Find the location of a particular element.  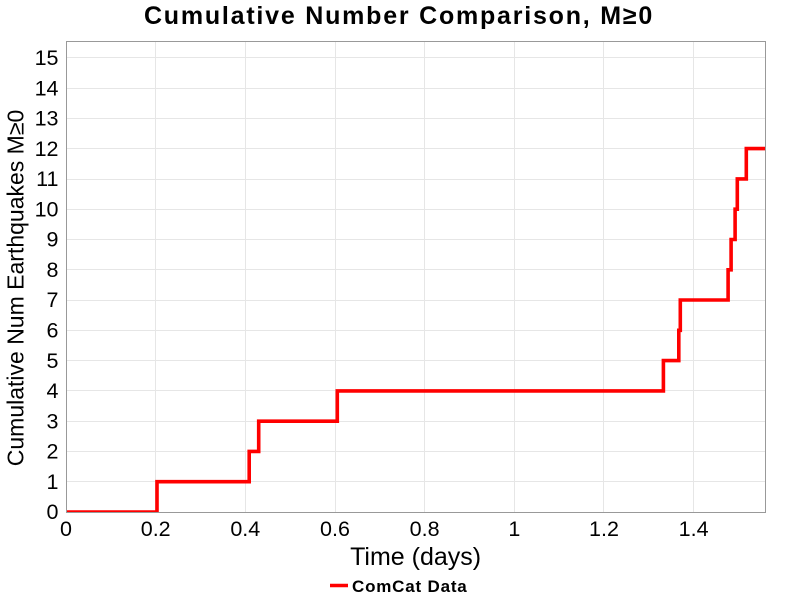

svg-text: 10 is located at coordinates (47, 209).